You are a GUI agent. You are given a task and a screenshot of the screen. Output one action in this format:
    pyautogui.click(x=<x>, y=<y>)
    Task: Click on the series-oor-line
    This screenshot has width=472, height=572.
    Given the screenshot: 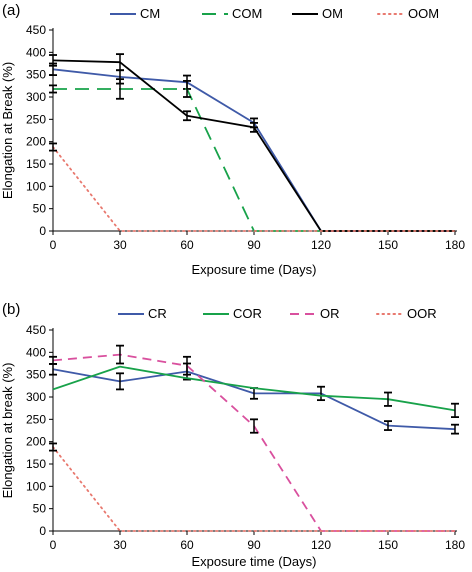 What is the action you would take?
    pyautogui.click(x=254, y=489)
    